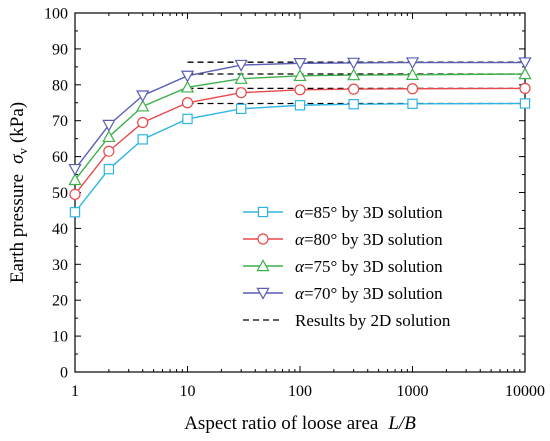 The width and height of the screenshot is (550, 441). I want to click on legend-label: α=70° by 3D solution, so click(369, 293).